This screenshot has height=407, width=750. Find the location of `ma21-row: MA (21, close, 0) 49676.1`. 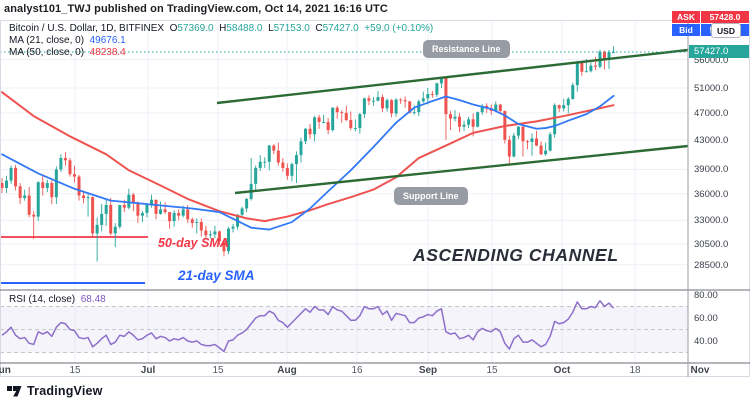

ma21-row: MA (21, close, 0) 49676.1 is located at coordinates (221, 40).